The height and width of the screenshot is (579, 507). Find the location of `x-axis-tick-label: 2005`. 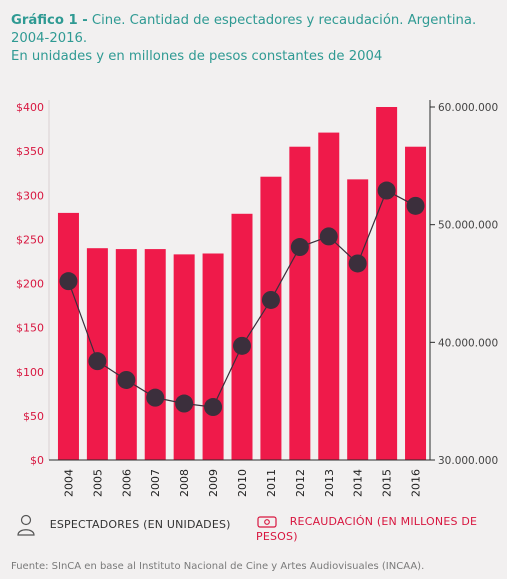

x-axis-tick-label: 2005 is located at coordinates (97, 483).